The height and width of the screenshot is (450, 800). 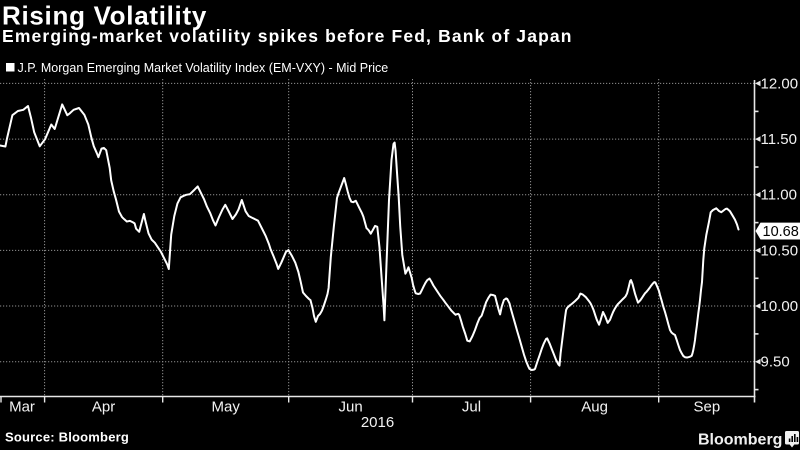 What do you see at coordinates (780, 83) in the screenshot?
I see `svg-text: 12.00` at bounding box center [780, 83].